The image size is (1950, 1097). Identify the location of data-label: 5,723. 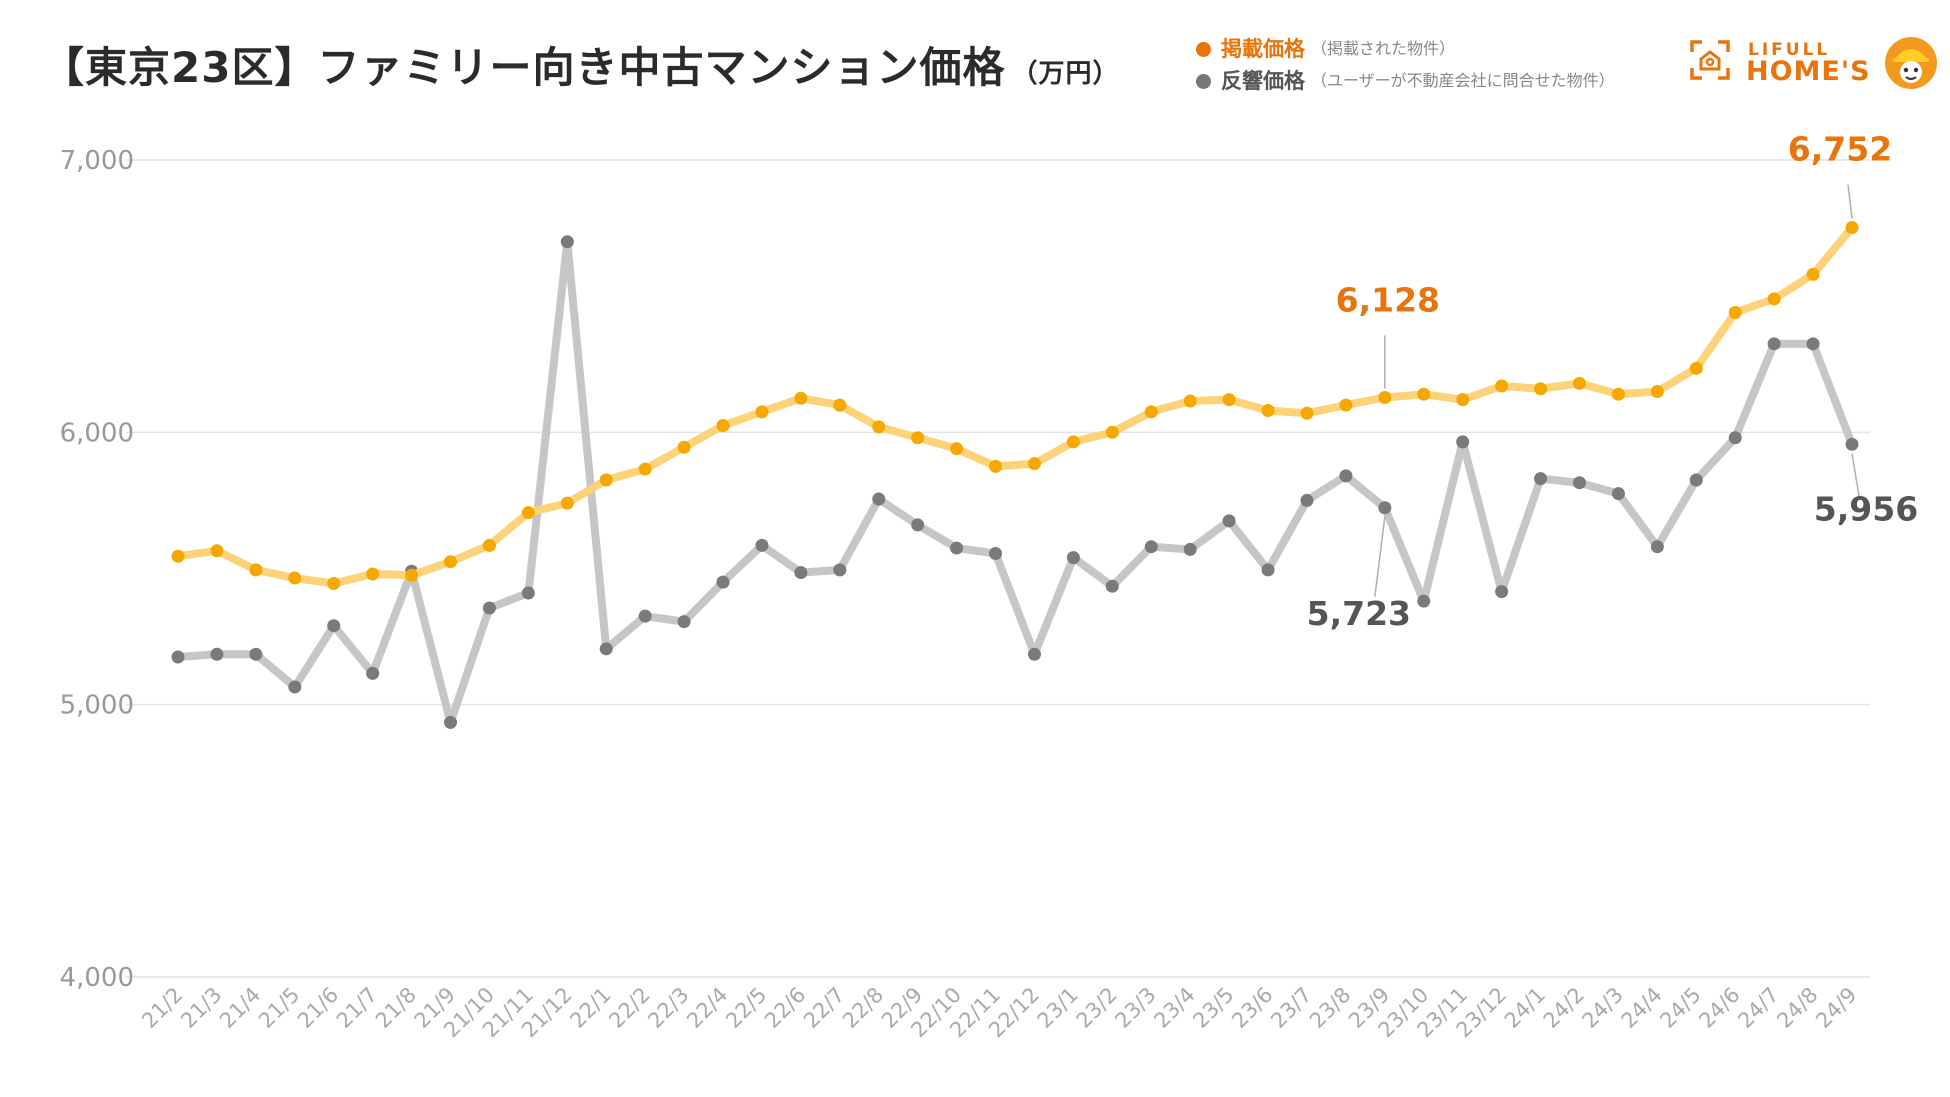
(1359, 613).